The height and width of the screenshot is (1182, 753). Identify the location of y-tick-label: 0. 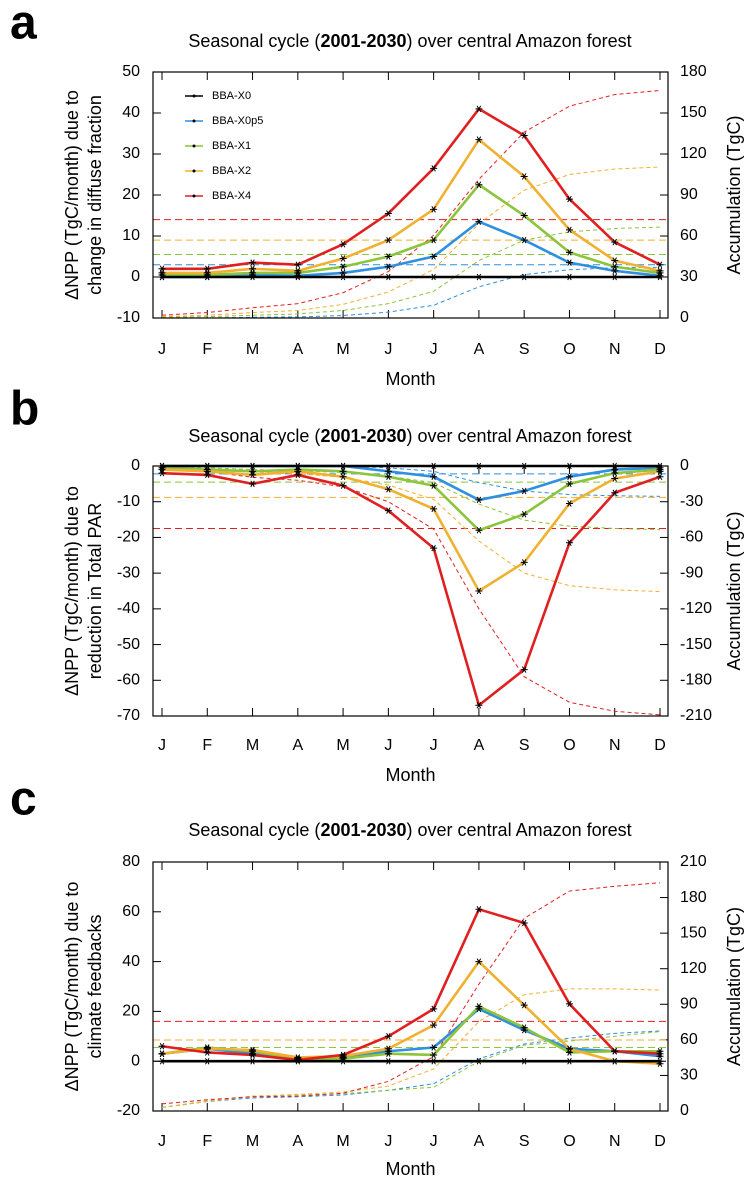
(135, 465).